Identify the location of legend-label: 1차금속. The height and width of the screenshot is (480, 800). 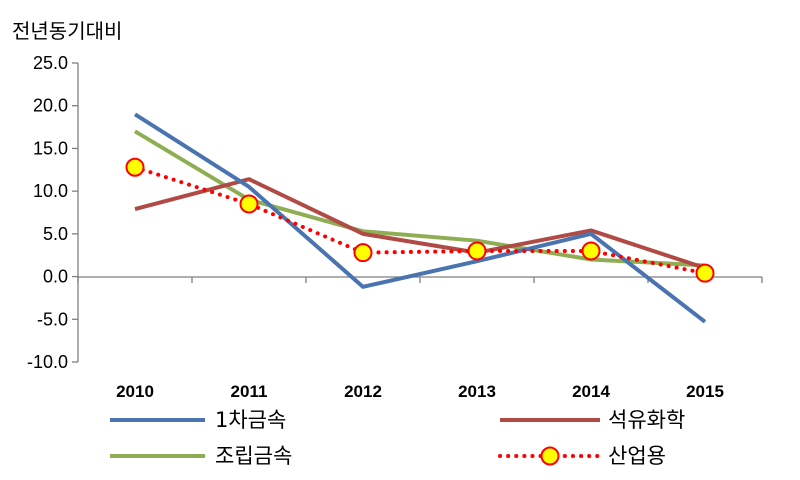
(250, 420).